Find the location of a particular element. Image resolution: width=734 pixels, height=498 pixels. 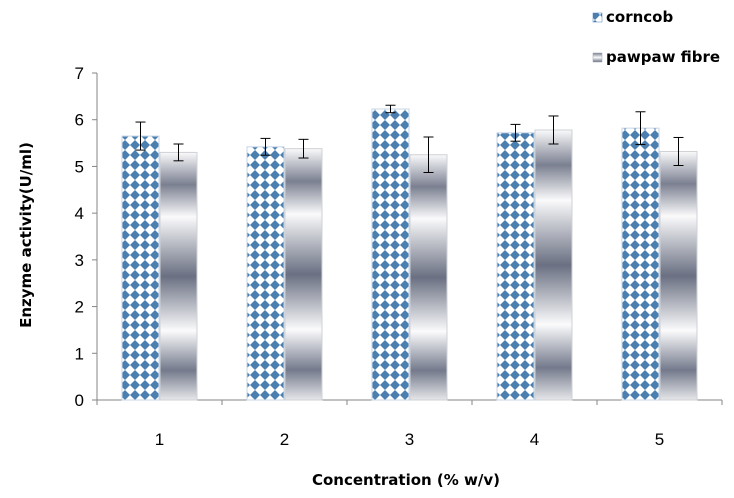

x-tick-label: 5 is located at coordinates (659, 439).